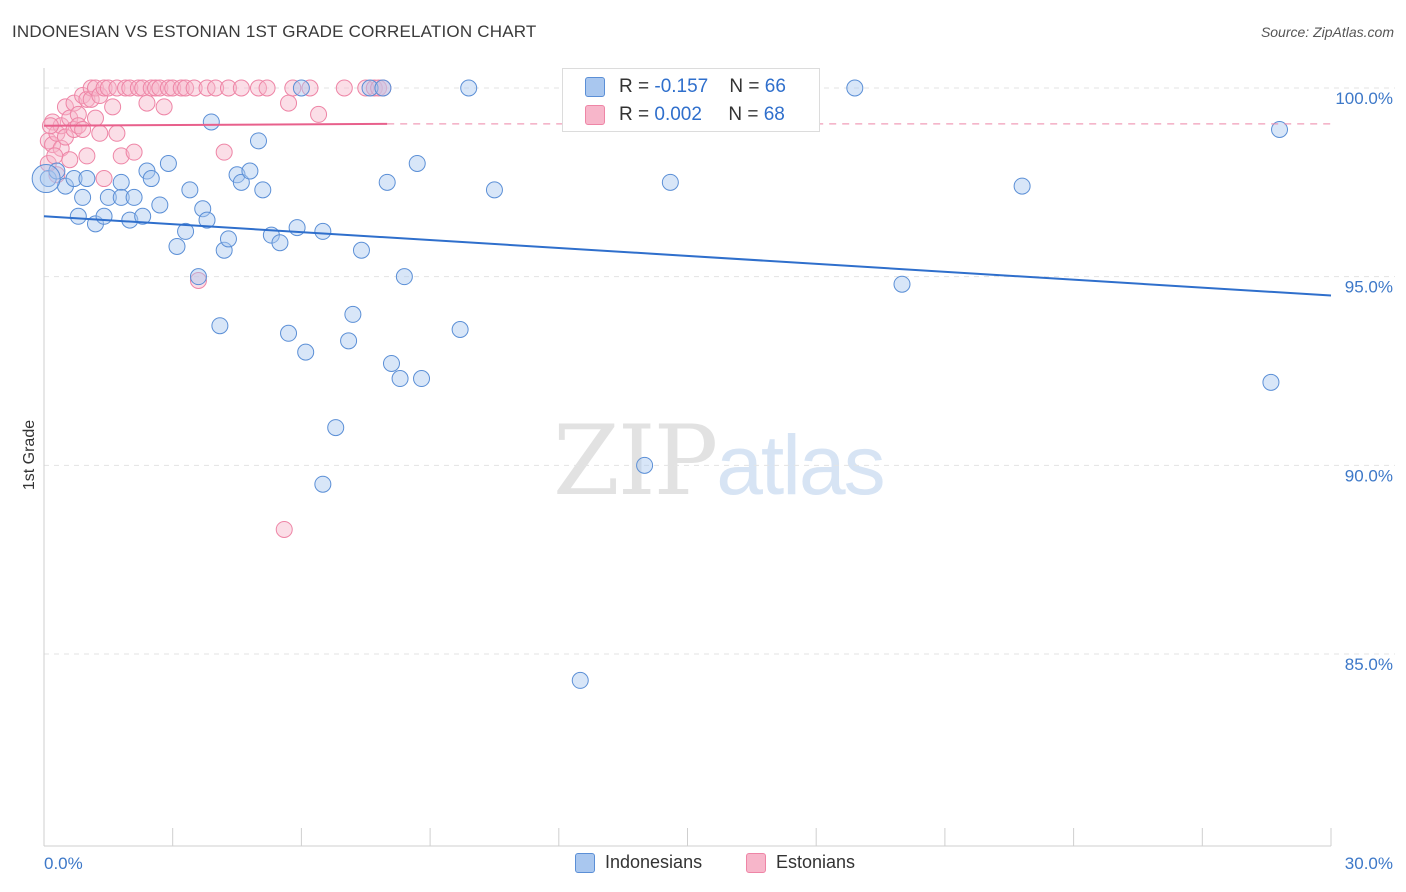 The width and height of the screenshot is (1406, 892). I want to click on correlation-legend: R = -0.157 N = 66 R = 0.002 N = 68, so click(691, 100).